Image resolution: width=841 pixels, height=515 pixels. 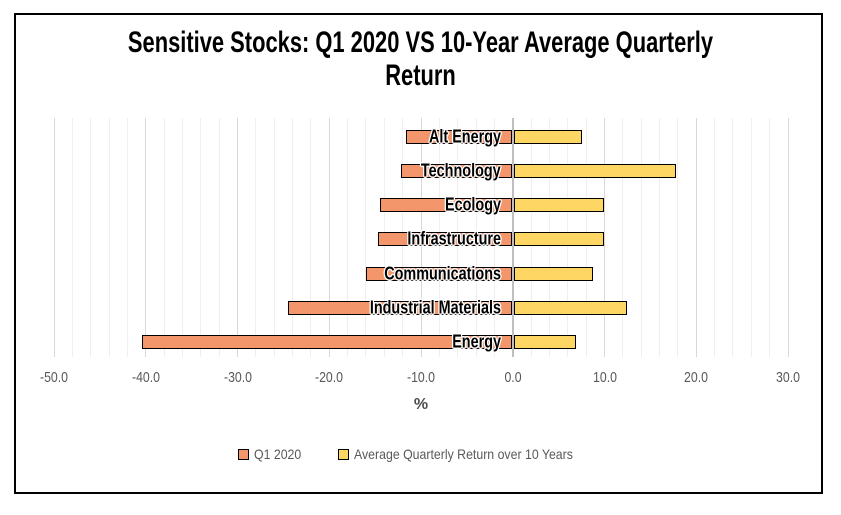 I want to click on legend-item-q1-2020: Q1 2020, so click(x=273, y=454).